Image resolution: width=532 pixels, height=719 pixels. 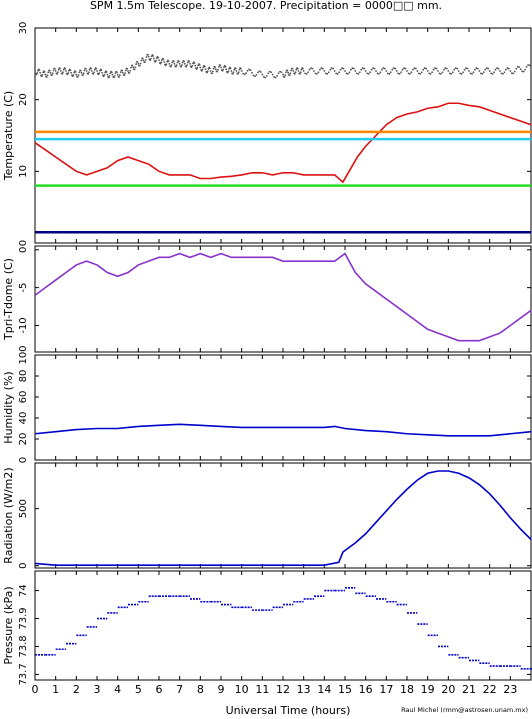 What do you see at coordinates (283, 430) in the screenshot?
I see `series-hum` at bounding box center [283, 430].